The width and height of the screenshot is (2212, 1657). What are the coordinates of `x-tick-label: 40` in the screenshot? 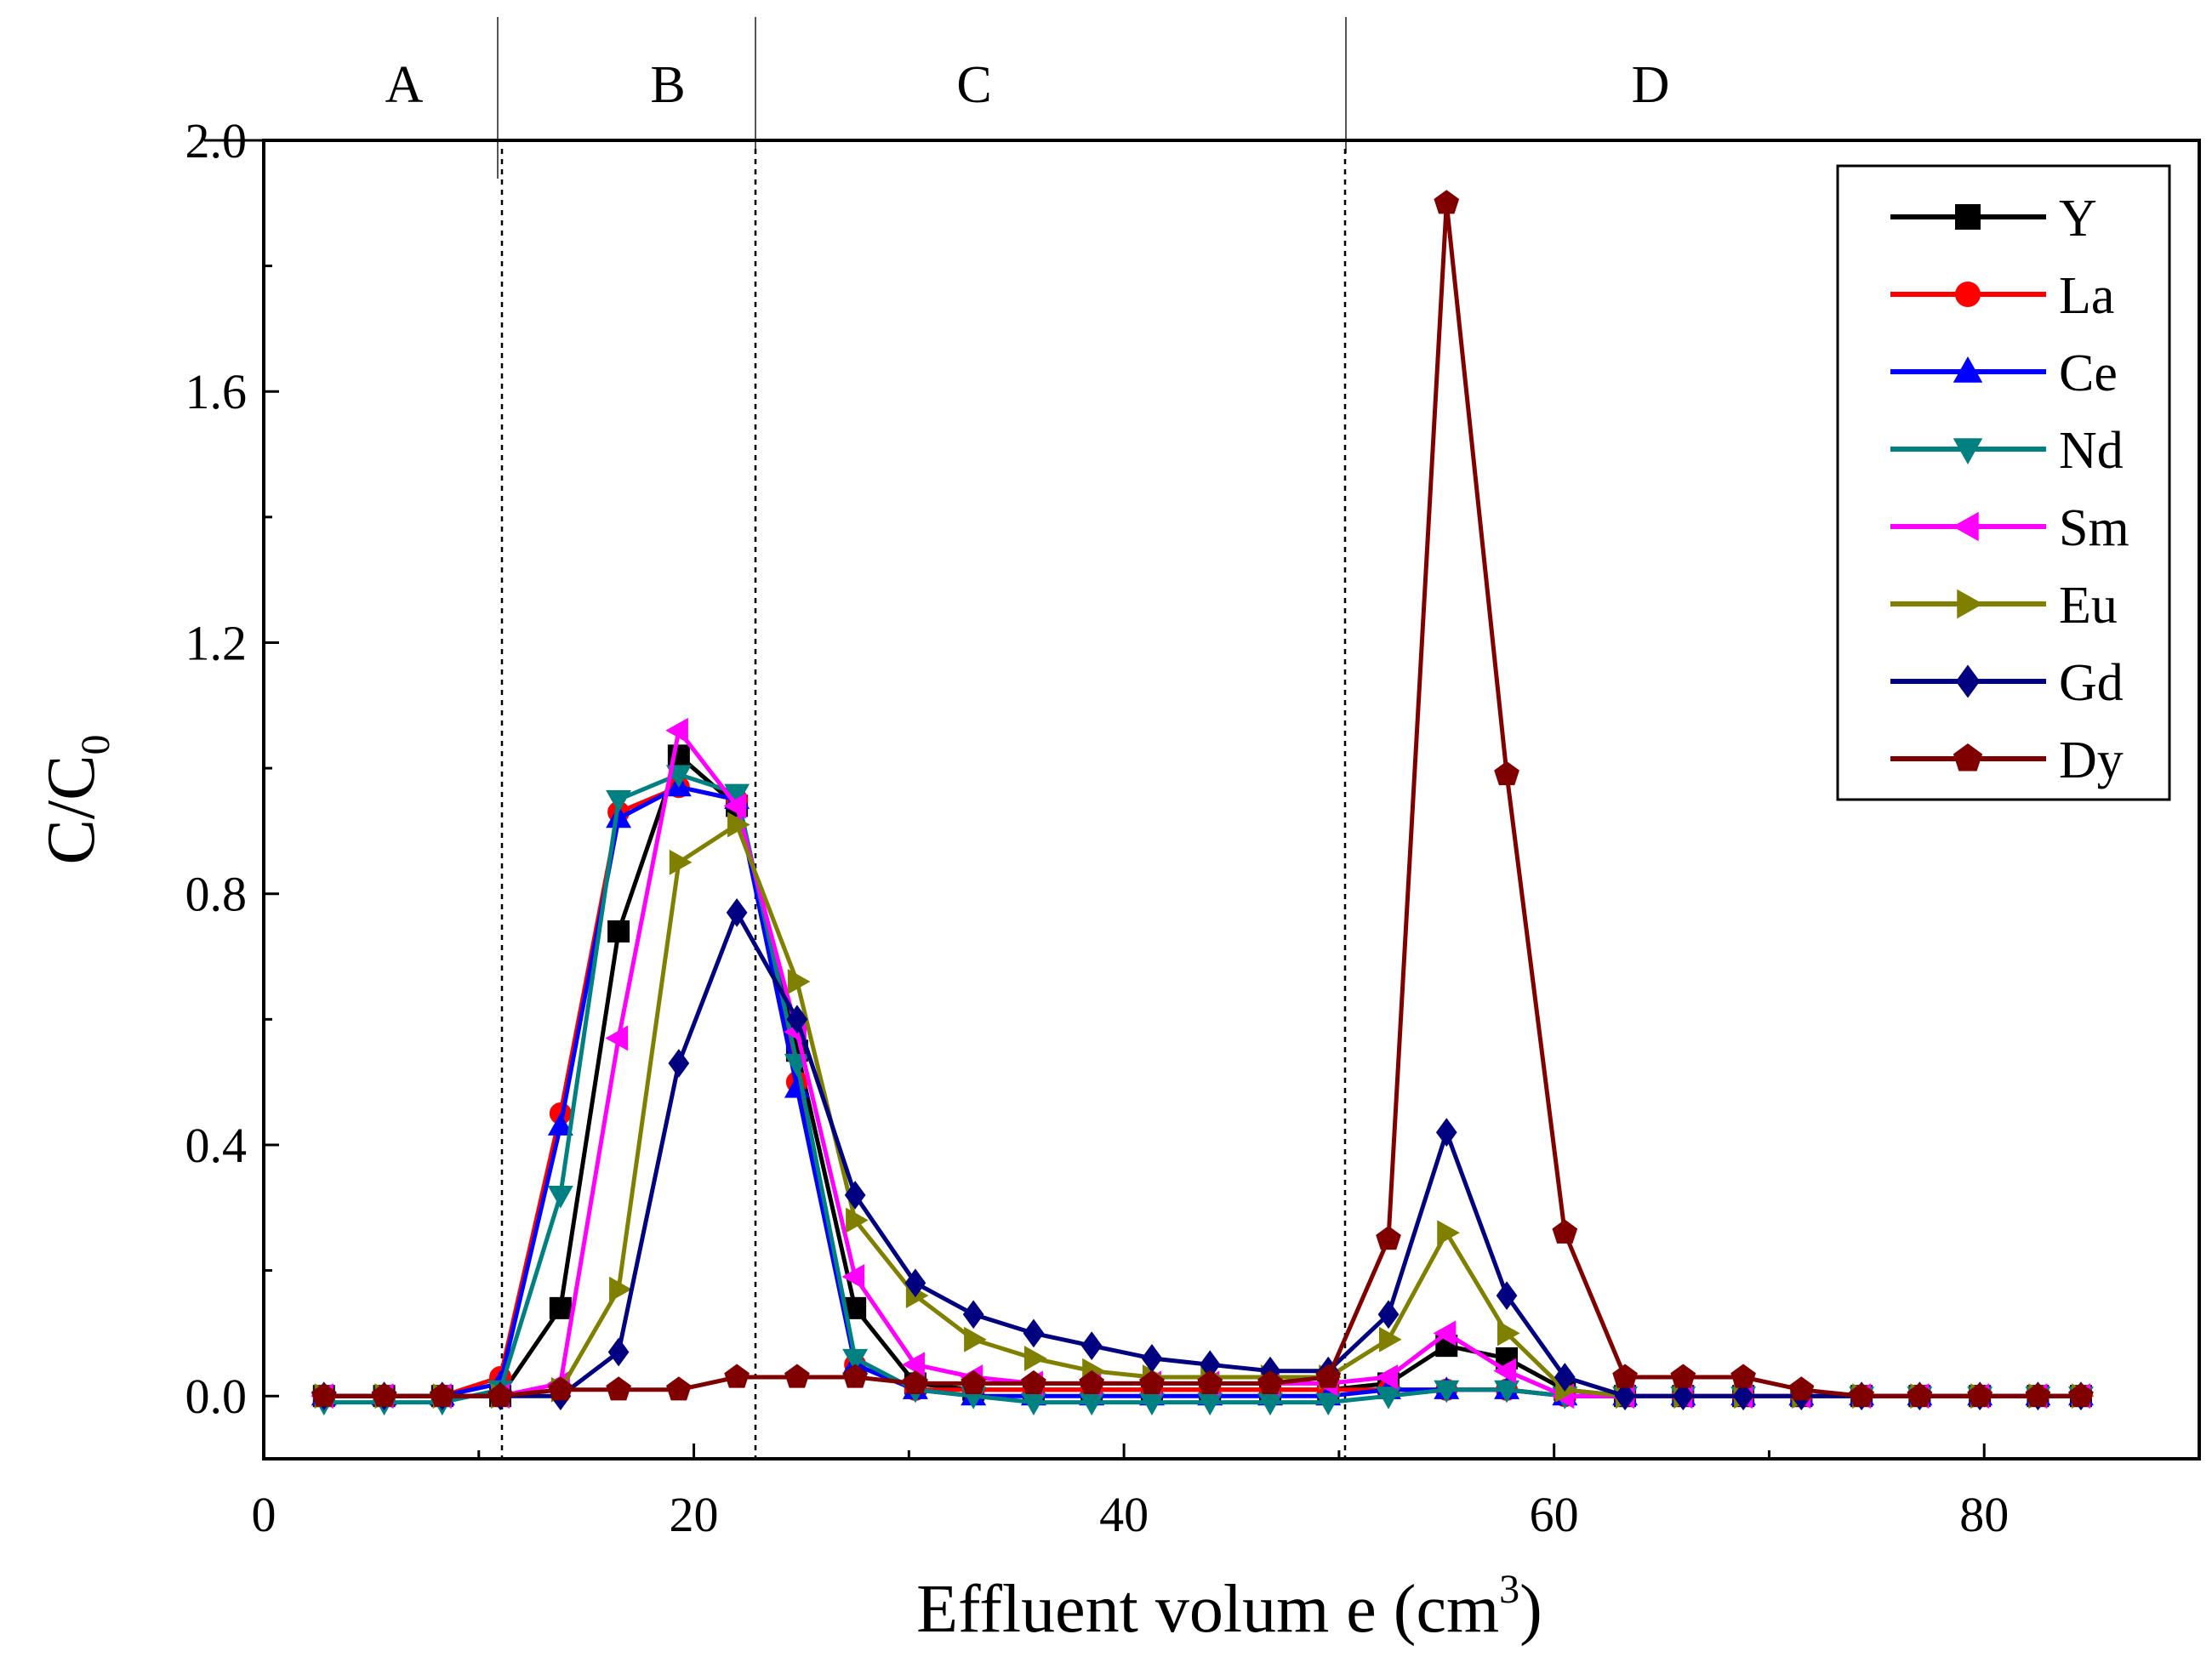 It's located at (1124, 1514).